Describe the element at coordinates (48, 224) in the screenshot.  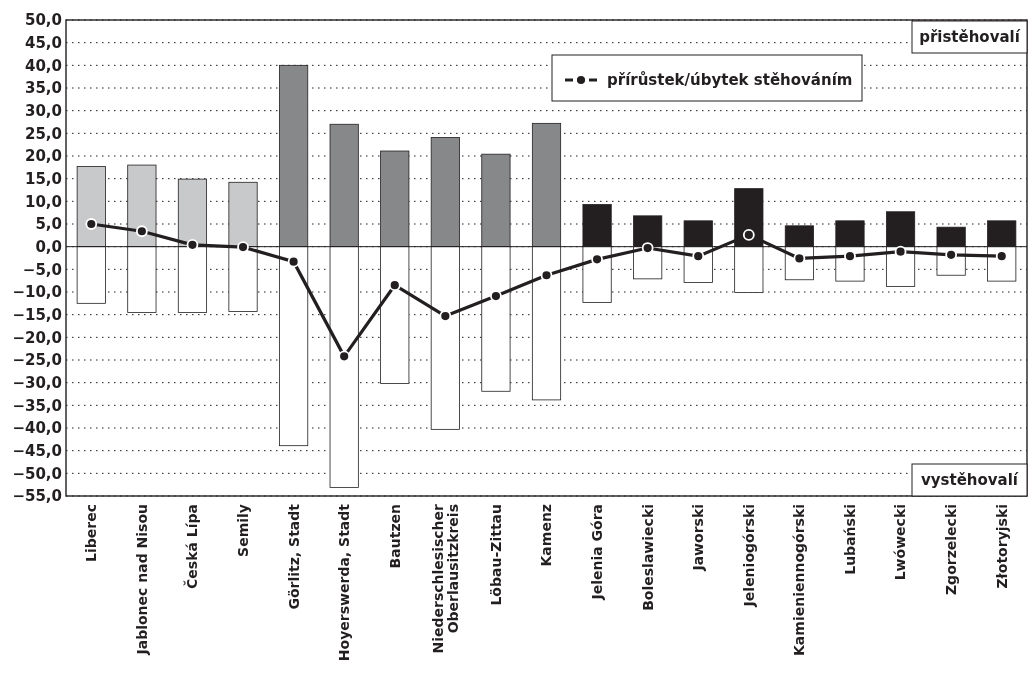
I see `y-tick-label: 5,0` at that location.